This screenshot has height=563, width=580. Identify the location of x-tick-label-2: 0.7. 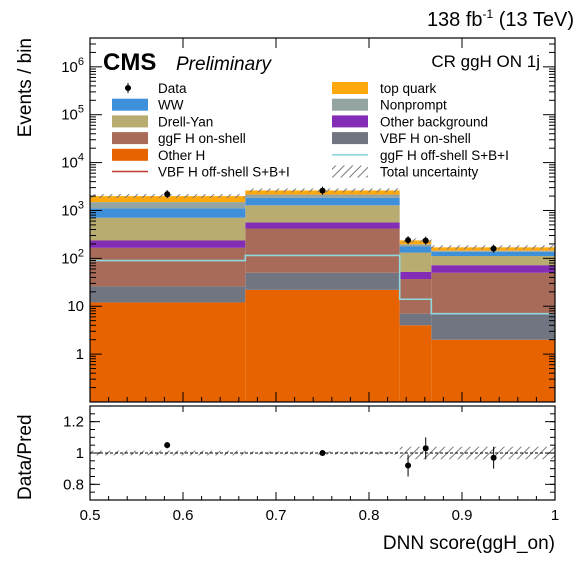
(276, 515).